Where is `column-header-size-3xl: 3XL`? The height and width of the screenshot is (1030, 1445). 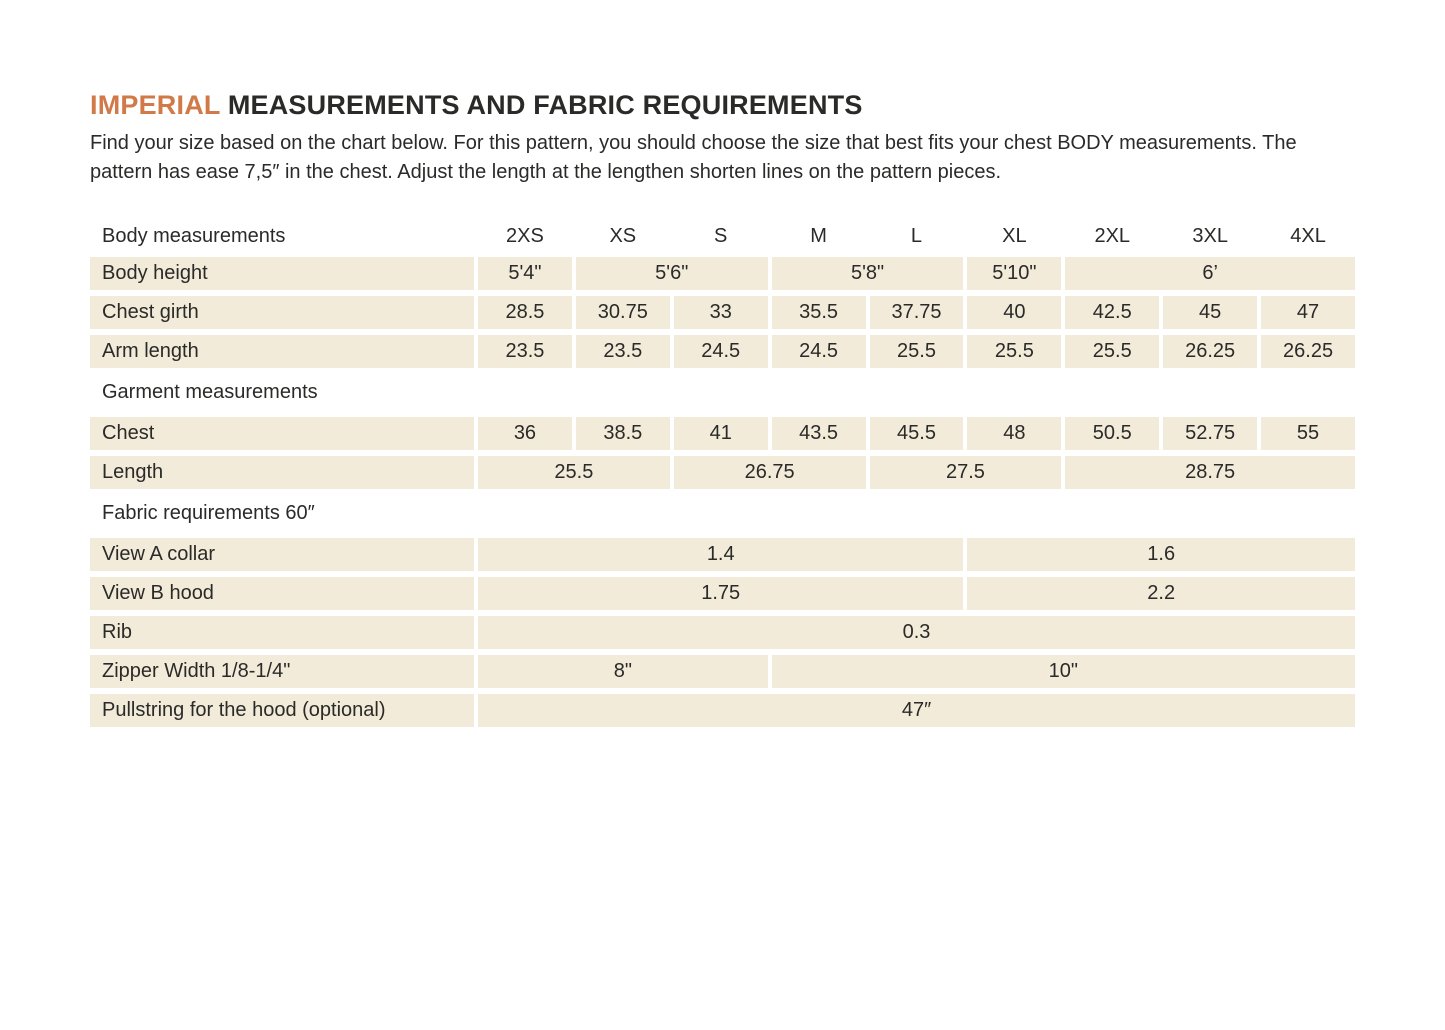 column-header-size-3xl: 3XL is located at coordinates (1210, 236).